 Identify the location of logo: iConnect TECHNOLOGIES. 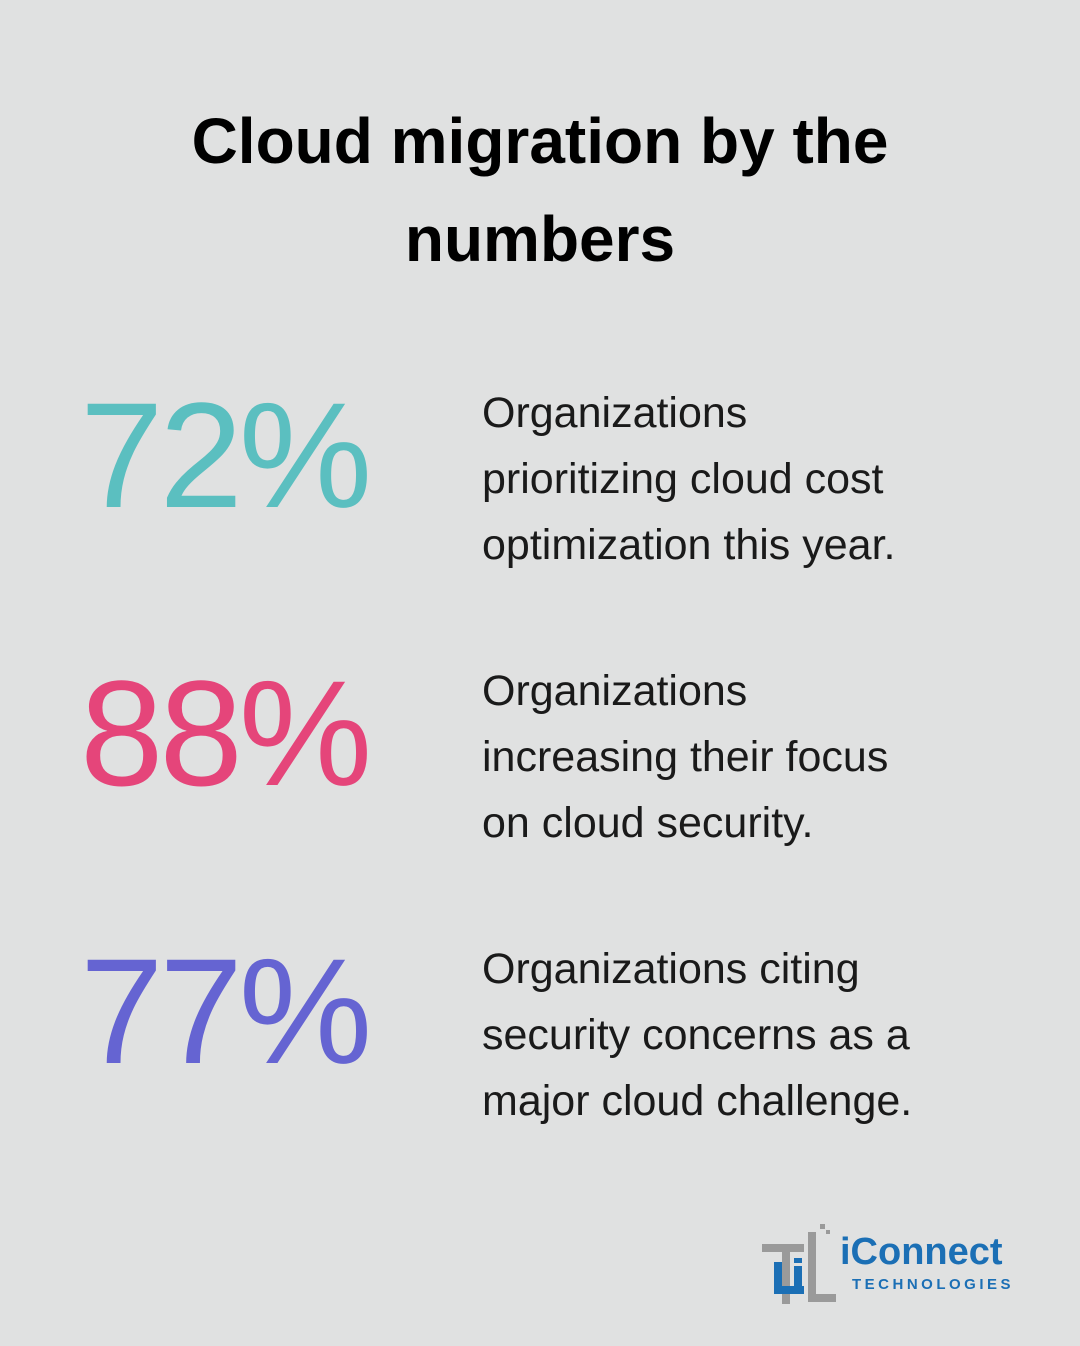
(905, 1267).